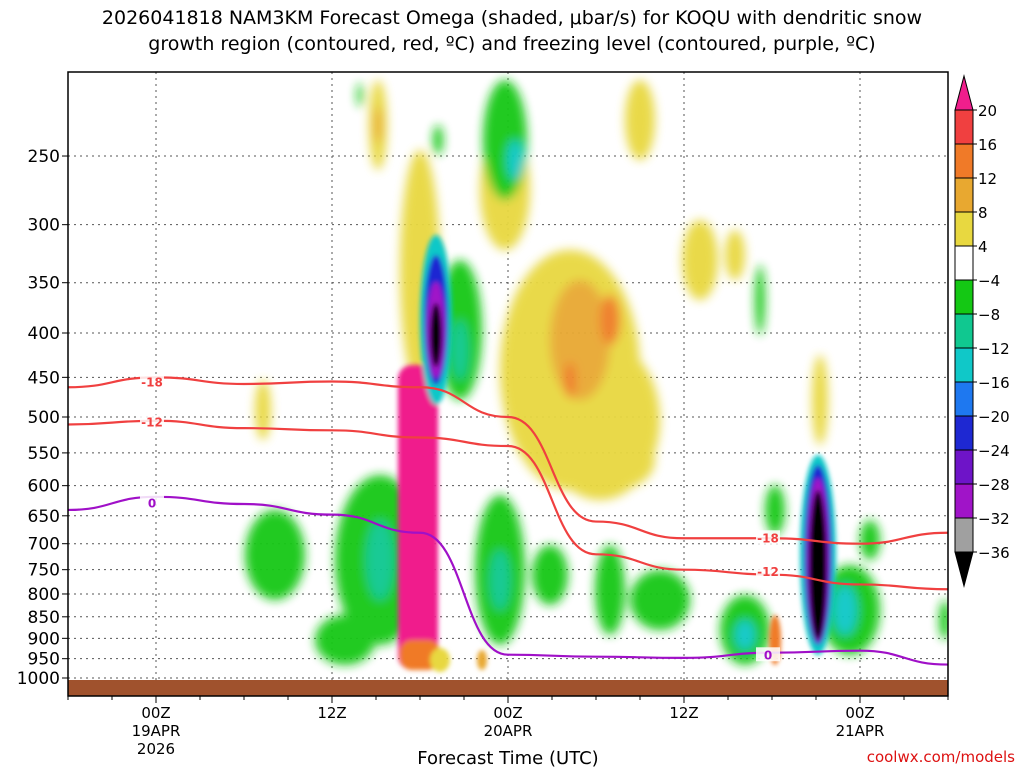  Describe the element at coordinates (38, 679) in the screenshot. I see `y-tick-label: 1000` at that location.